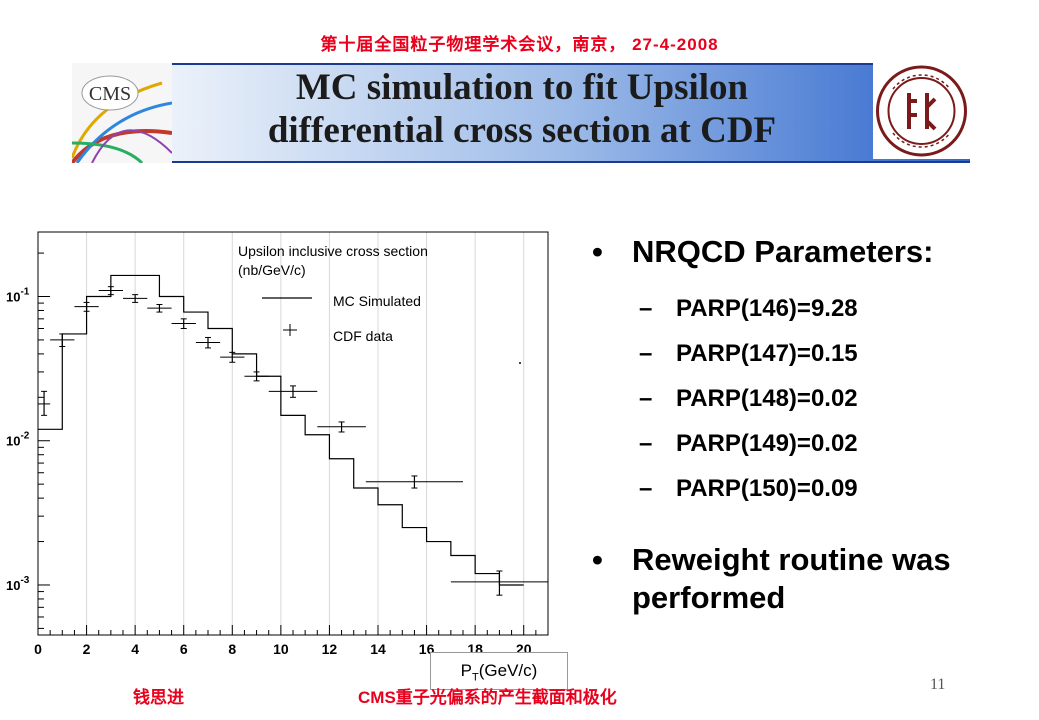  Describe the element at coordinates (522, 130) in the screenshot. I see `title-line-2: differential cross section at CDF` at that location.